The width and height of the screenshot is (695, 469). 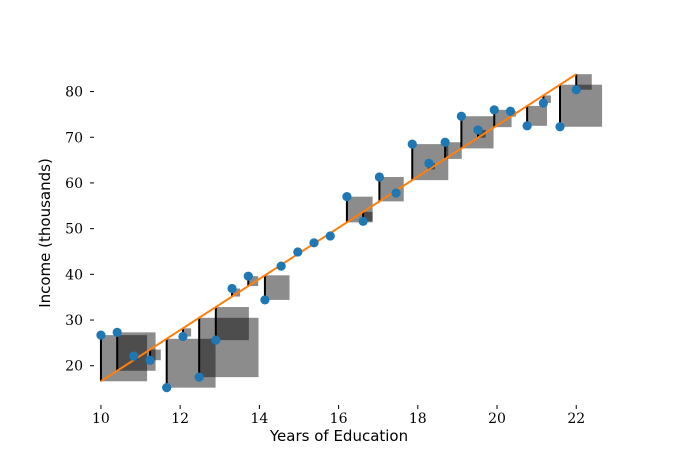 I want to click on y-tick-label-60: 60, so click(x=74, y=184).